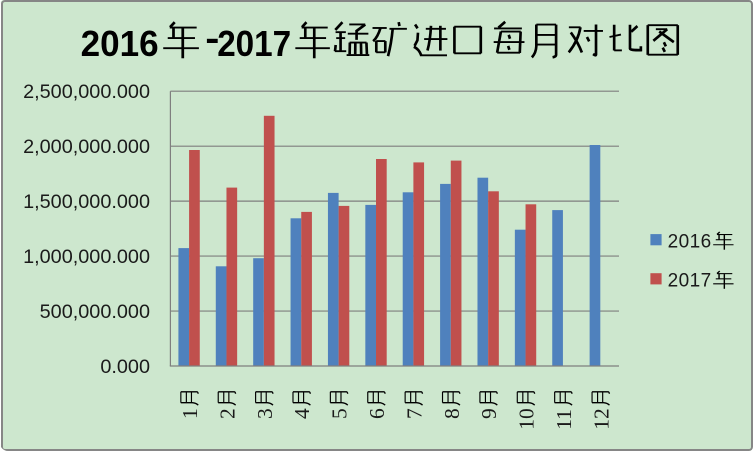  I want to click on svg-text: 0.000, so click(125, 367).